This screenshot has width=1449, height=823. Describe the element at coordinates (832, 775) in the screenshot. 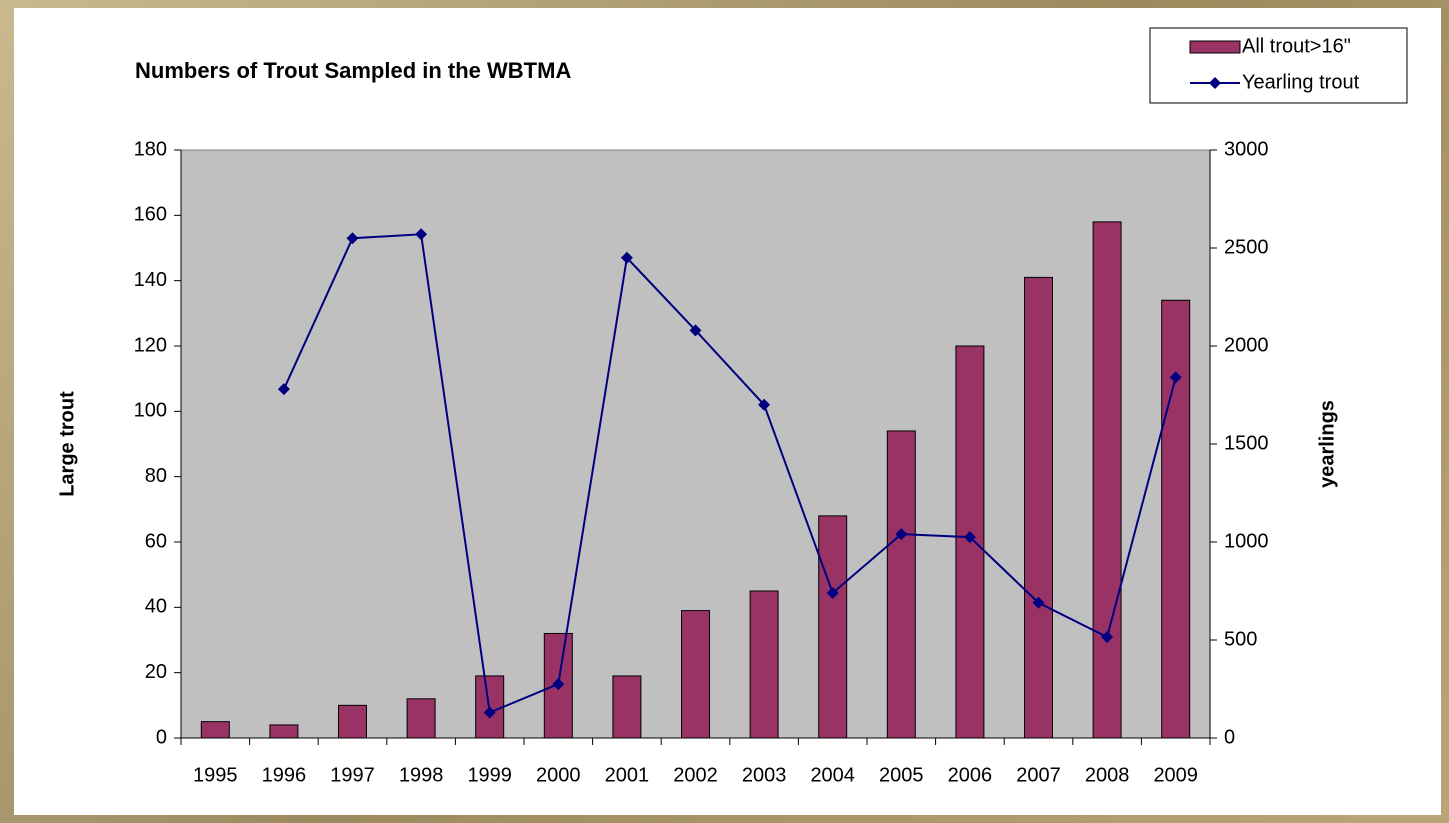

I see `x-tick-label: 2004` at that location.